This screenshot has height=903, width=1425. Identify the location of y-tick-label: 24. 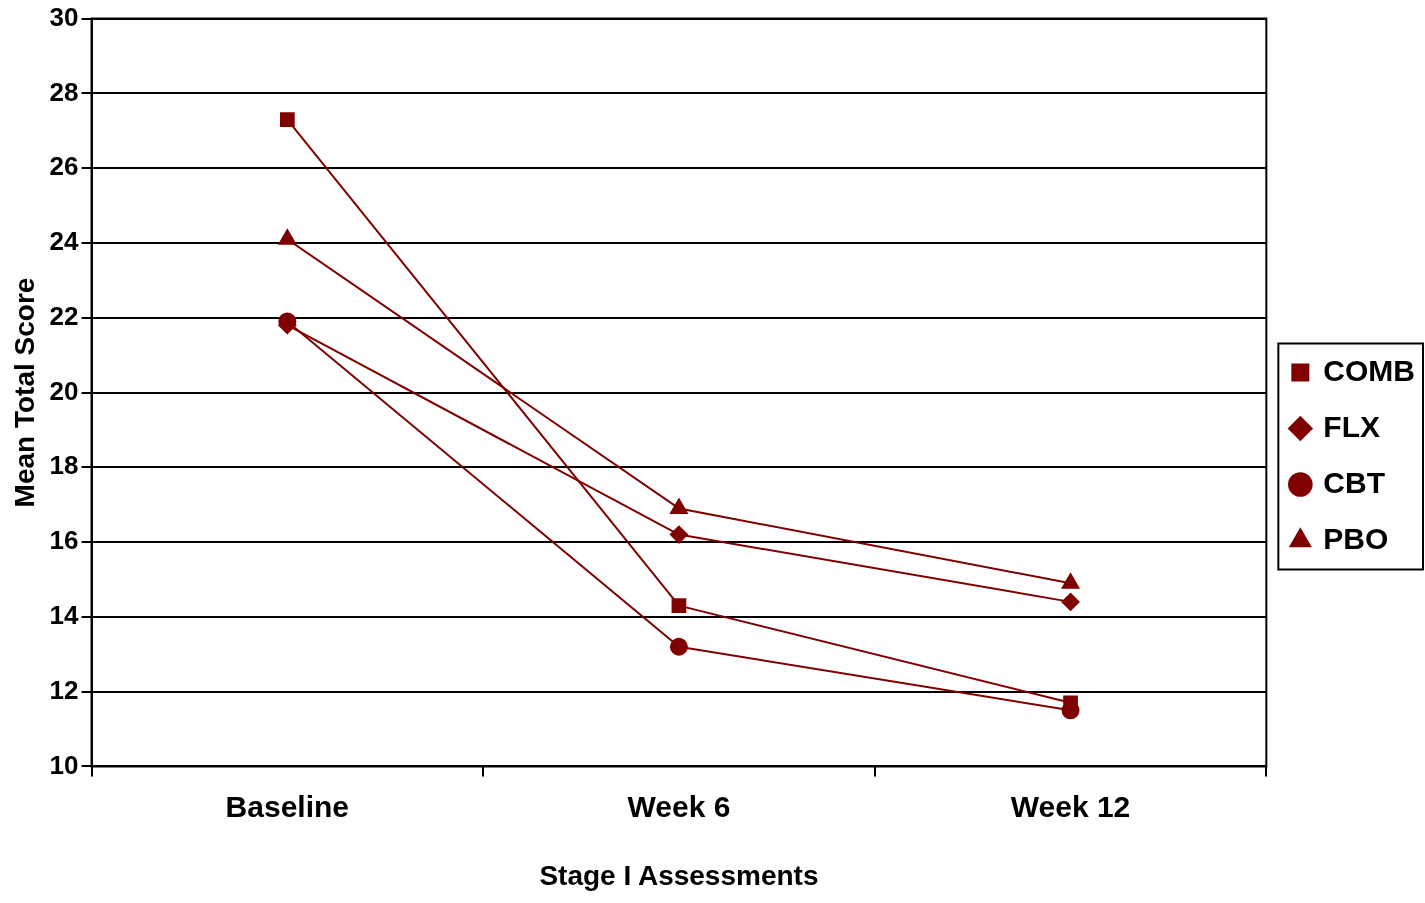
(64, 241).